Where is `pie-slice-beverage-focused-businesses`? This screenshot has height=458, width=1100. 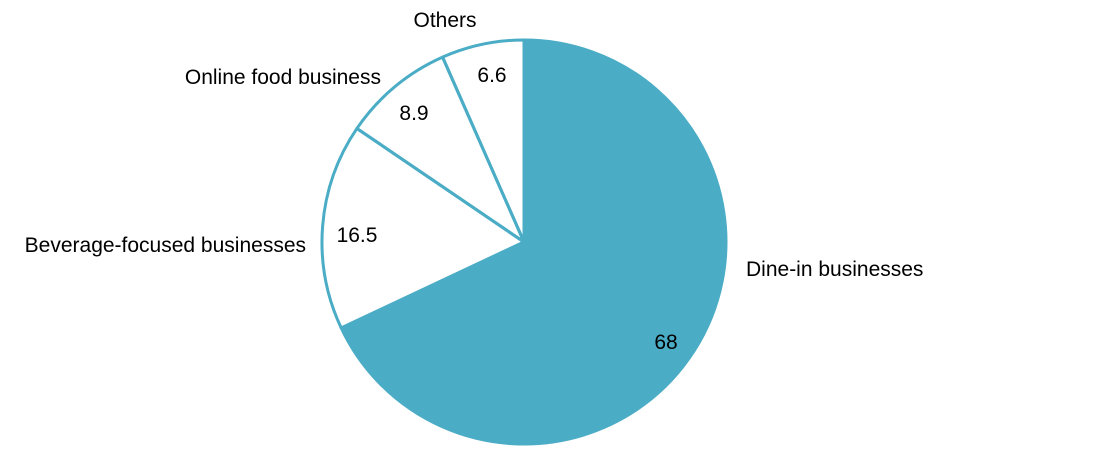
pie-slice-beverage-focused-businesses is located at coordinates (423, 228).